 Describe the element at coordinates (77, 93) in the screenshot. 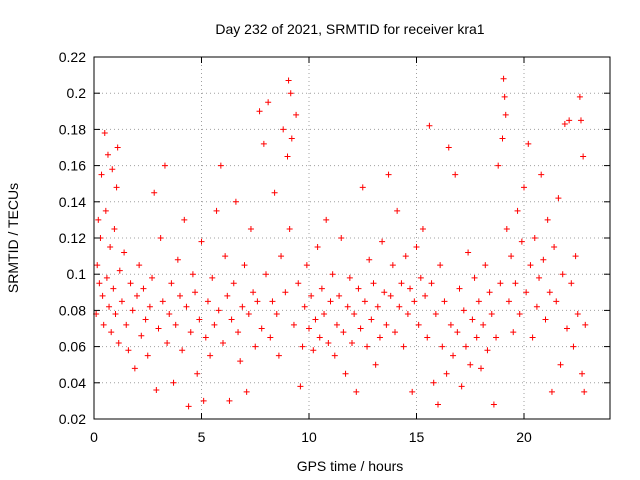

I see `y-tick-label: 0.2` at that location.